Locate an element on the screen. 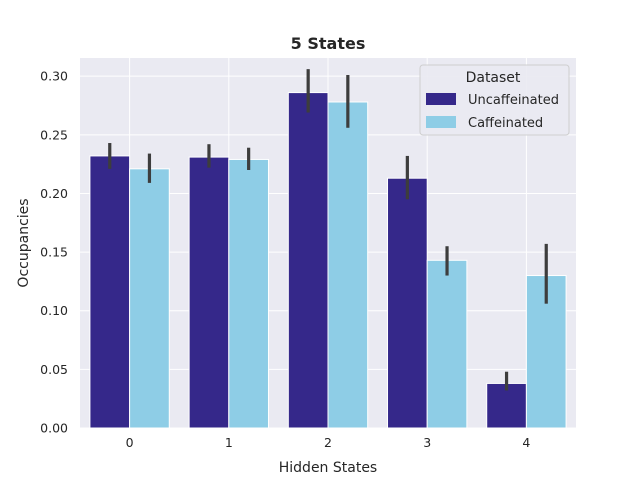 The height and width of the screenshot is (480, 640). legend-label-uncaffeinated: Uncaffeinated is located at coordinates (513, 100).